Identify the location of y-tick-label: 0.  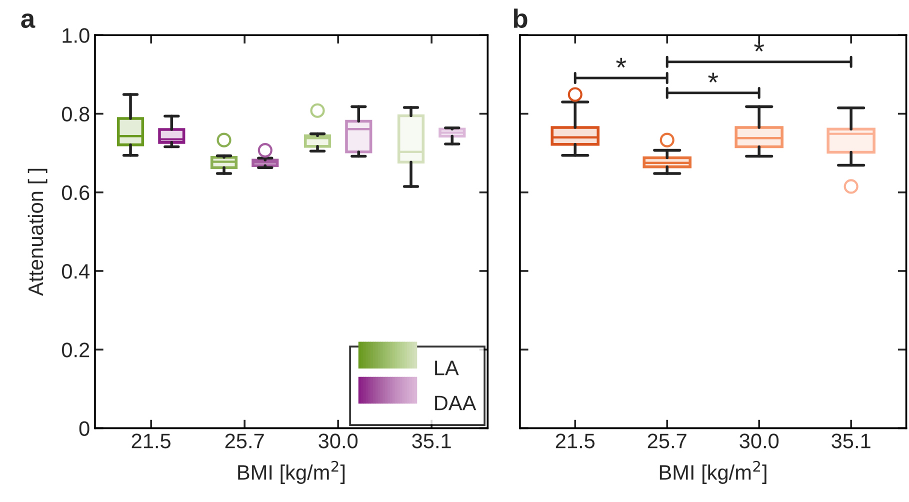
(84, 428).